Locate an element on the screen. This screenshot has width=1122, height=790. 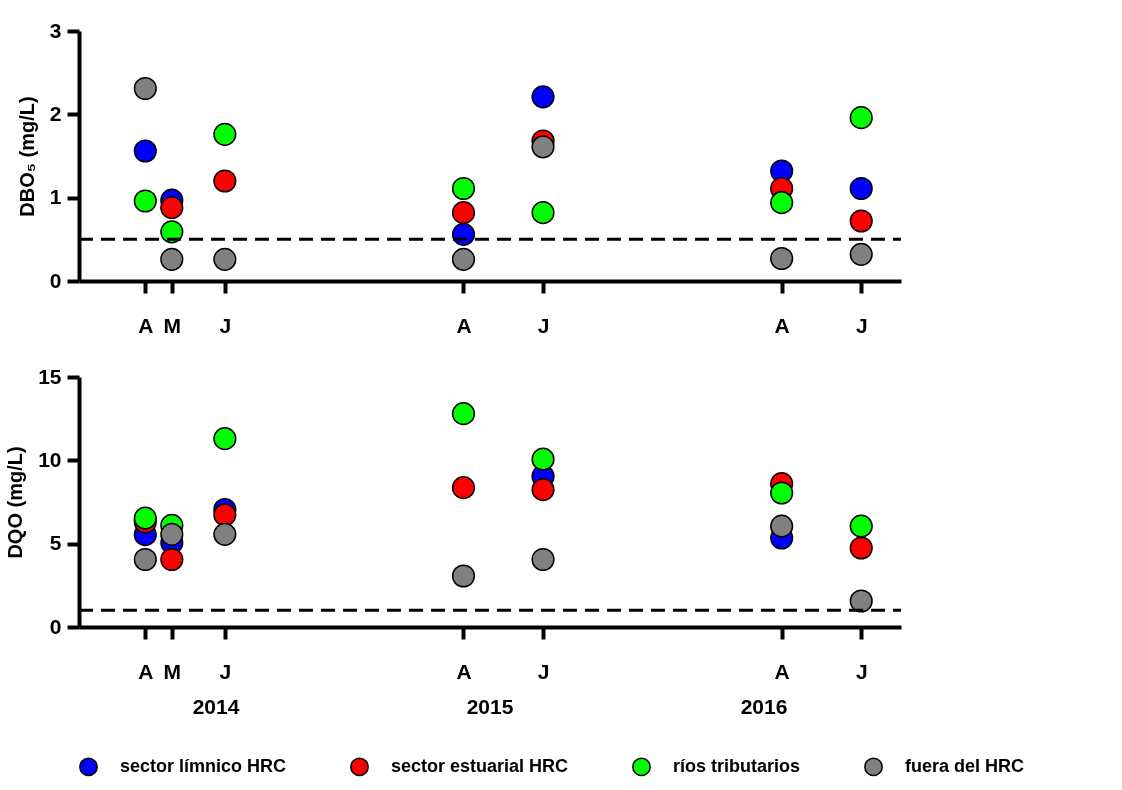
legend-label: sector límnico HRC is located at coordinates (203, 765).